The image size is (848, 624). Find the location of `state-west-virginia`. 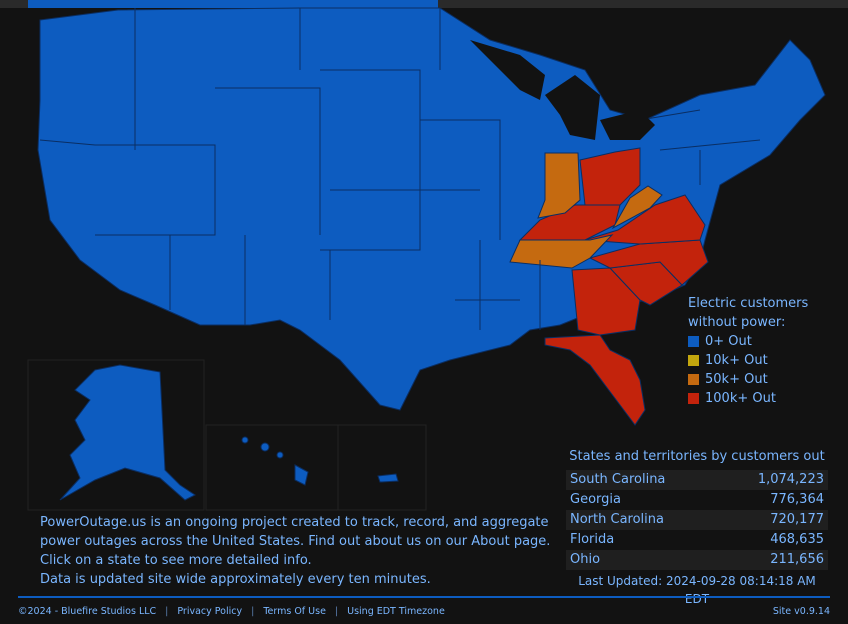

state-west-virginia is located at coordinates (637, 207).